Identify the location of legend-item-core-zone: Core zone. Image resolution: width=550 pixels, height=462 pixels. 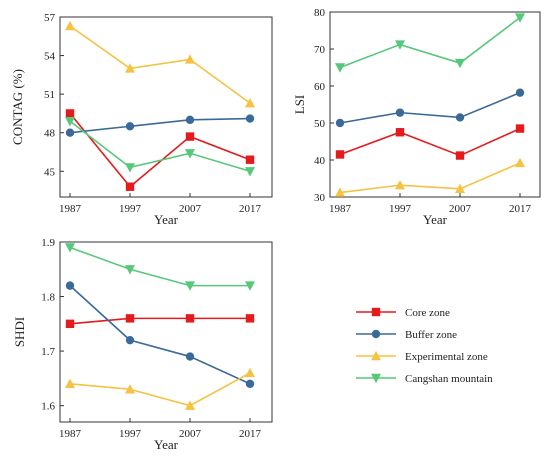
(403, 313).